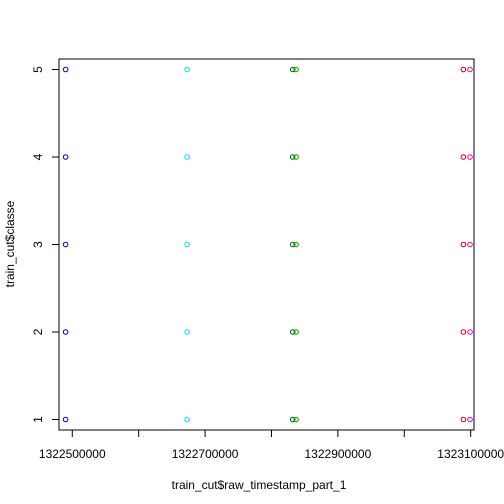 The width and height of the screenshot is (504, 504). What do you see at coordinates (338, 454) in the screenshot?
I see `x-tick-label: 1322900000` at bounding box center [338, 454].